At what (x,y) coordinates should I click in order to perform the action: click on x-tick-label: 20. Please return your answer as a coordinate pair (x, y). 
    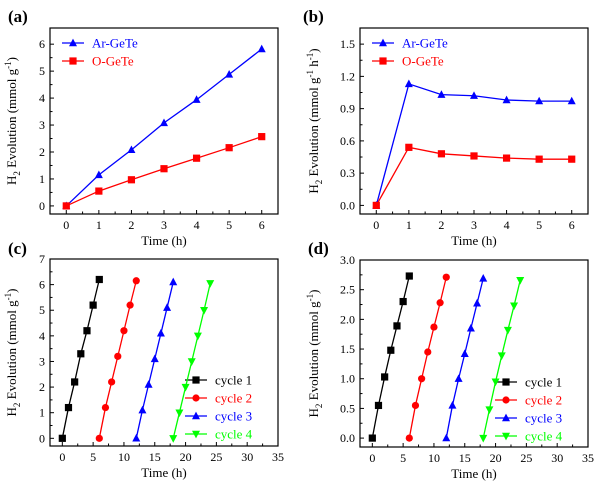
    Looking at the image, I should click on (496, 458).